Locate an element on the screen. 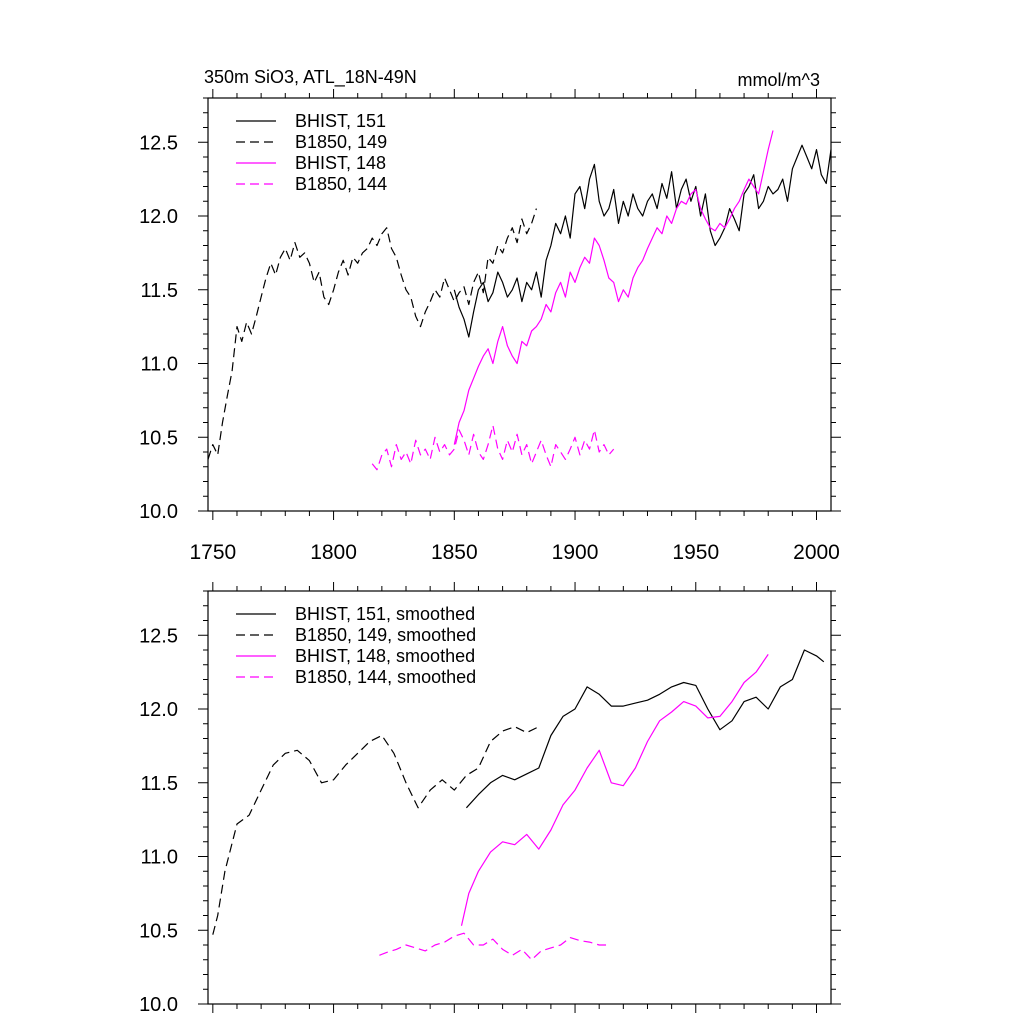  x-tick-label: 1800 is located at coordinates (333, 552).